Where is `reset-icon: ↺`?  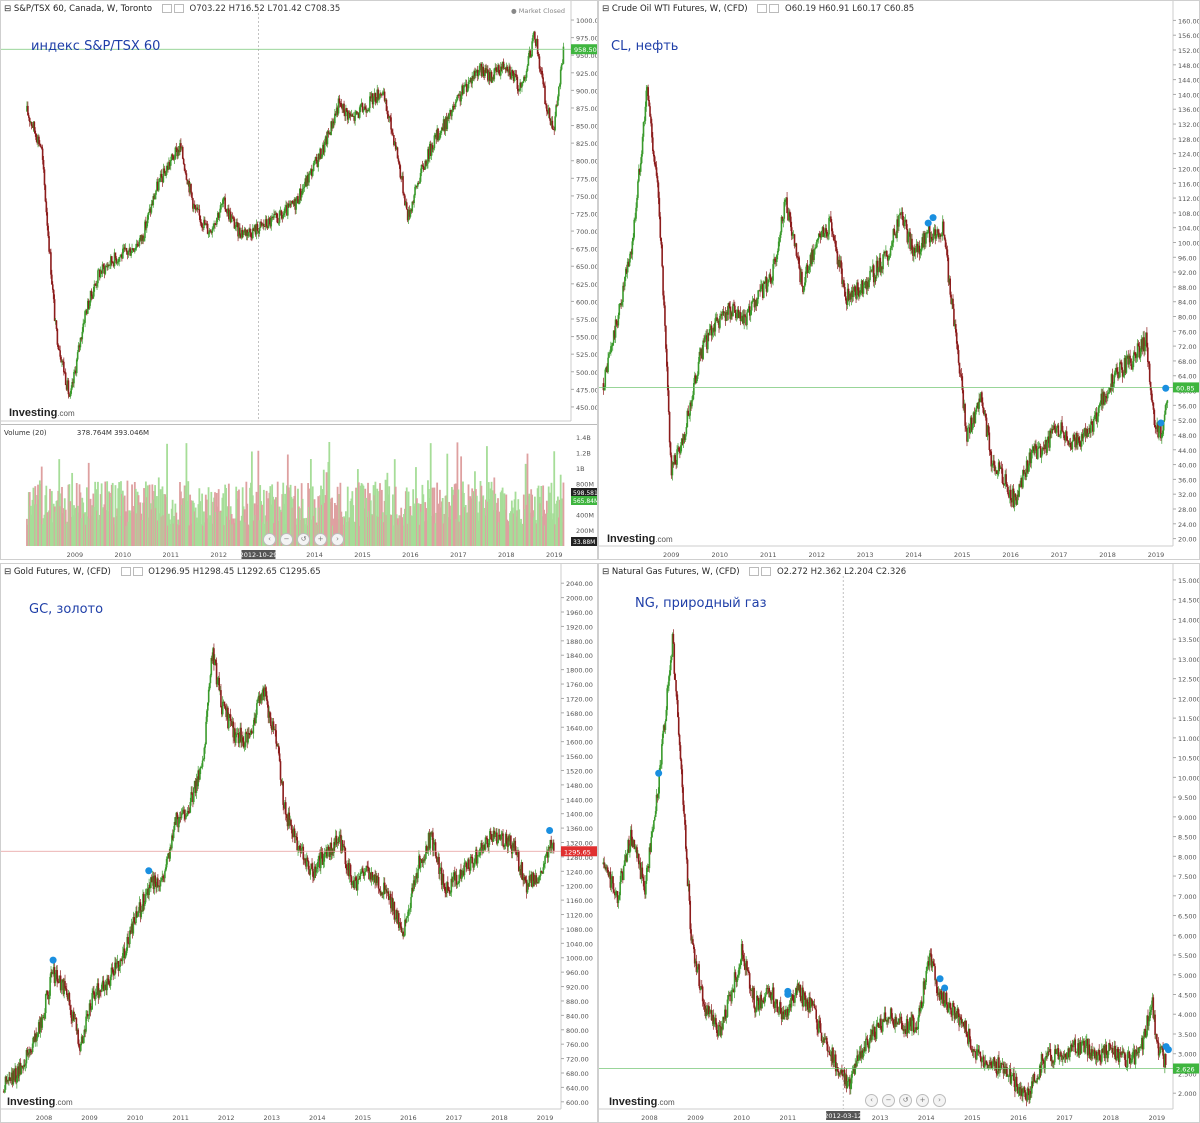 reset-icon: ↺ is located at coordinates (303, 539).